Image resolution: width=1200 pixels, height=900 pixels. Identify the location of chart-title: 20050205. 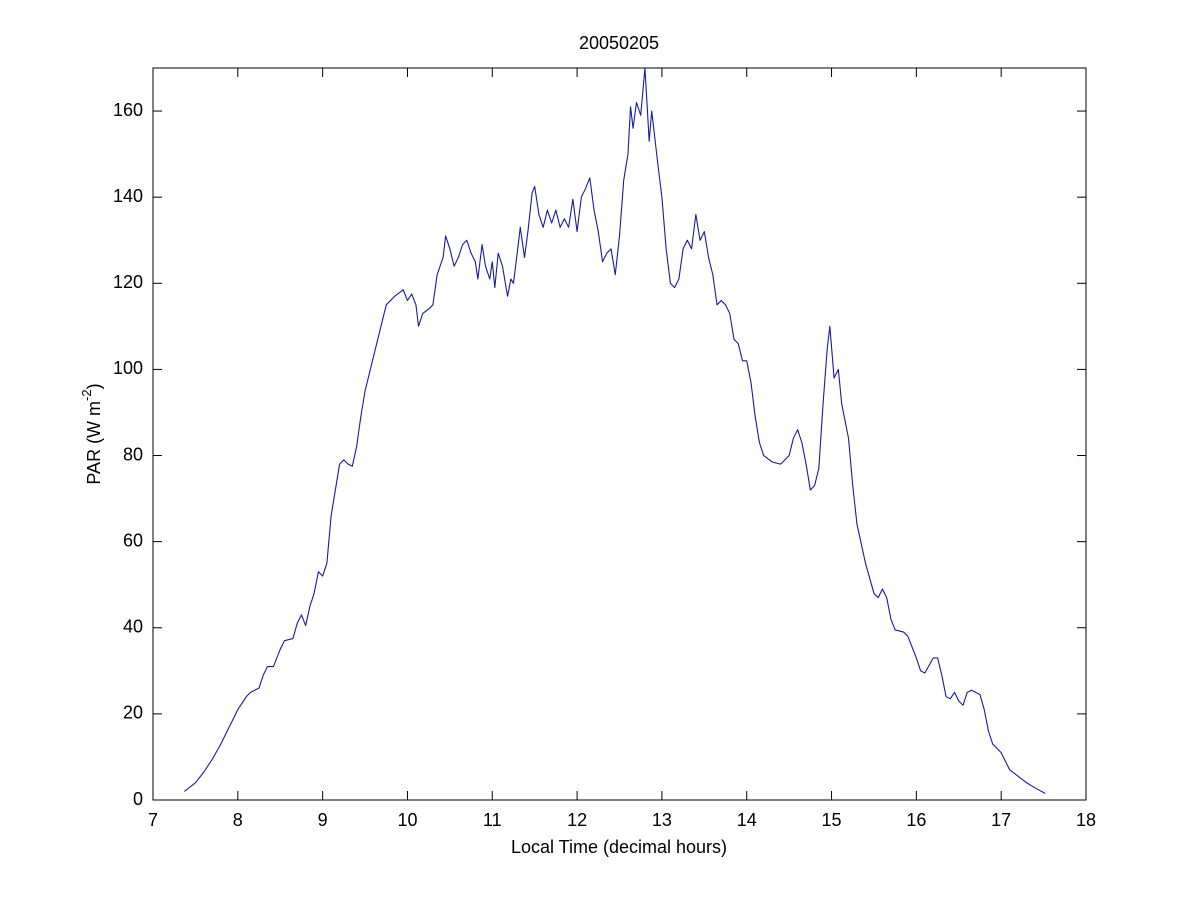
(619, 43).